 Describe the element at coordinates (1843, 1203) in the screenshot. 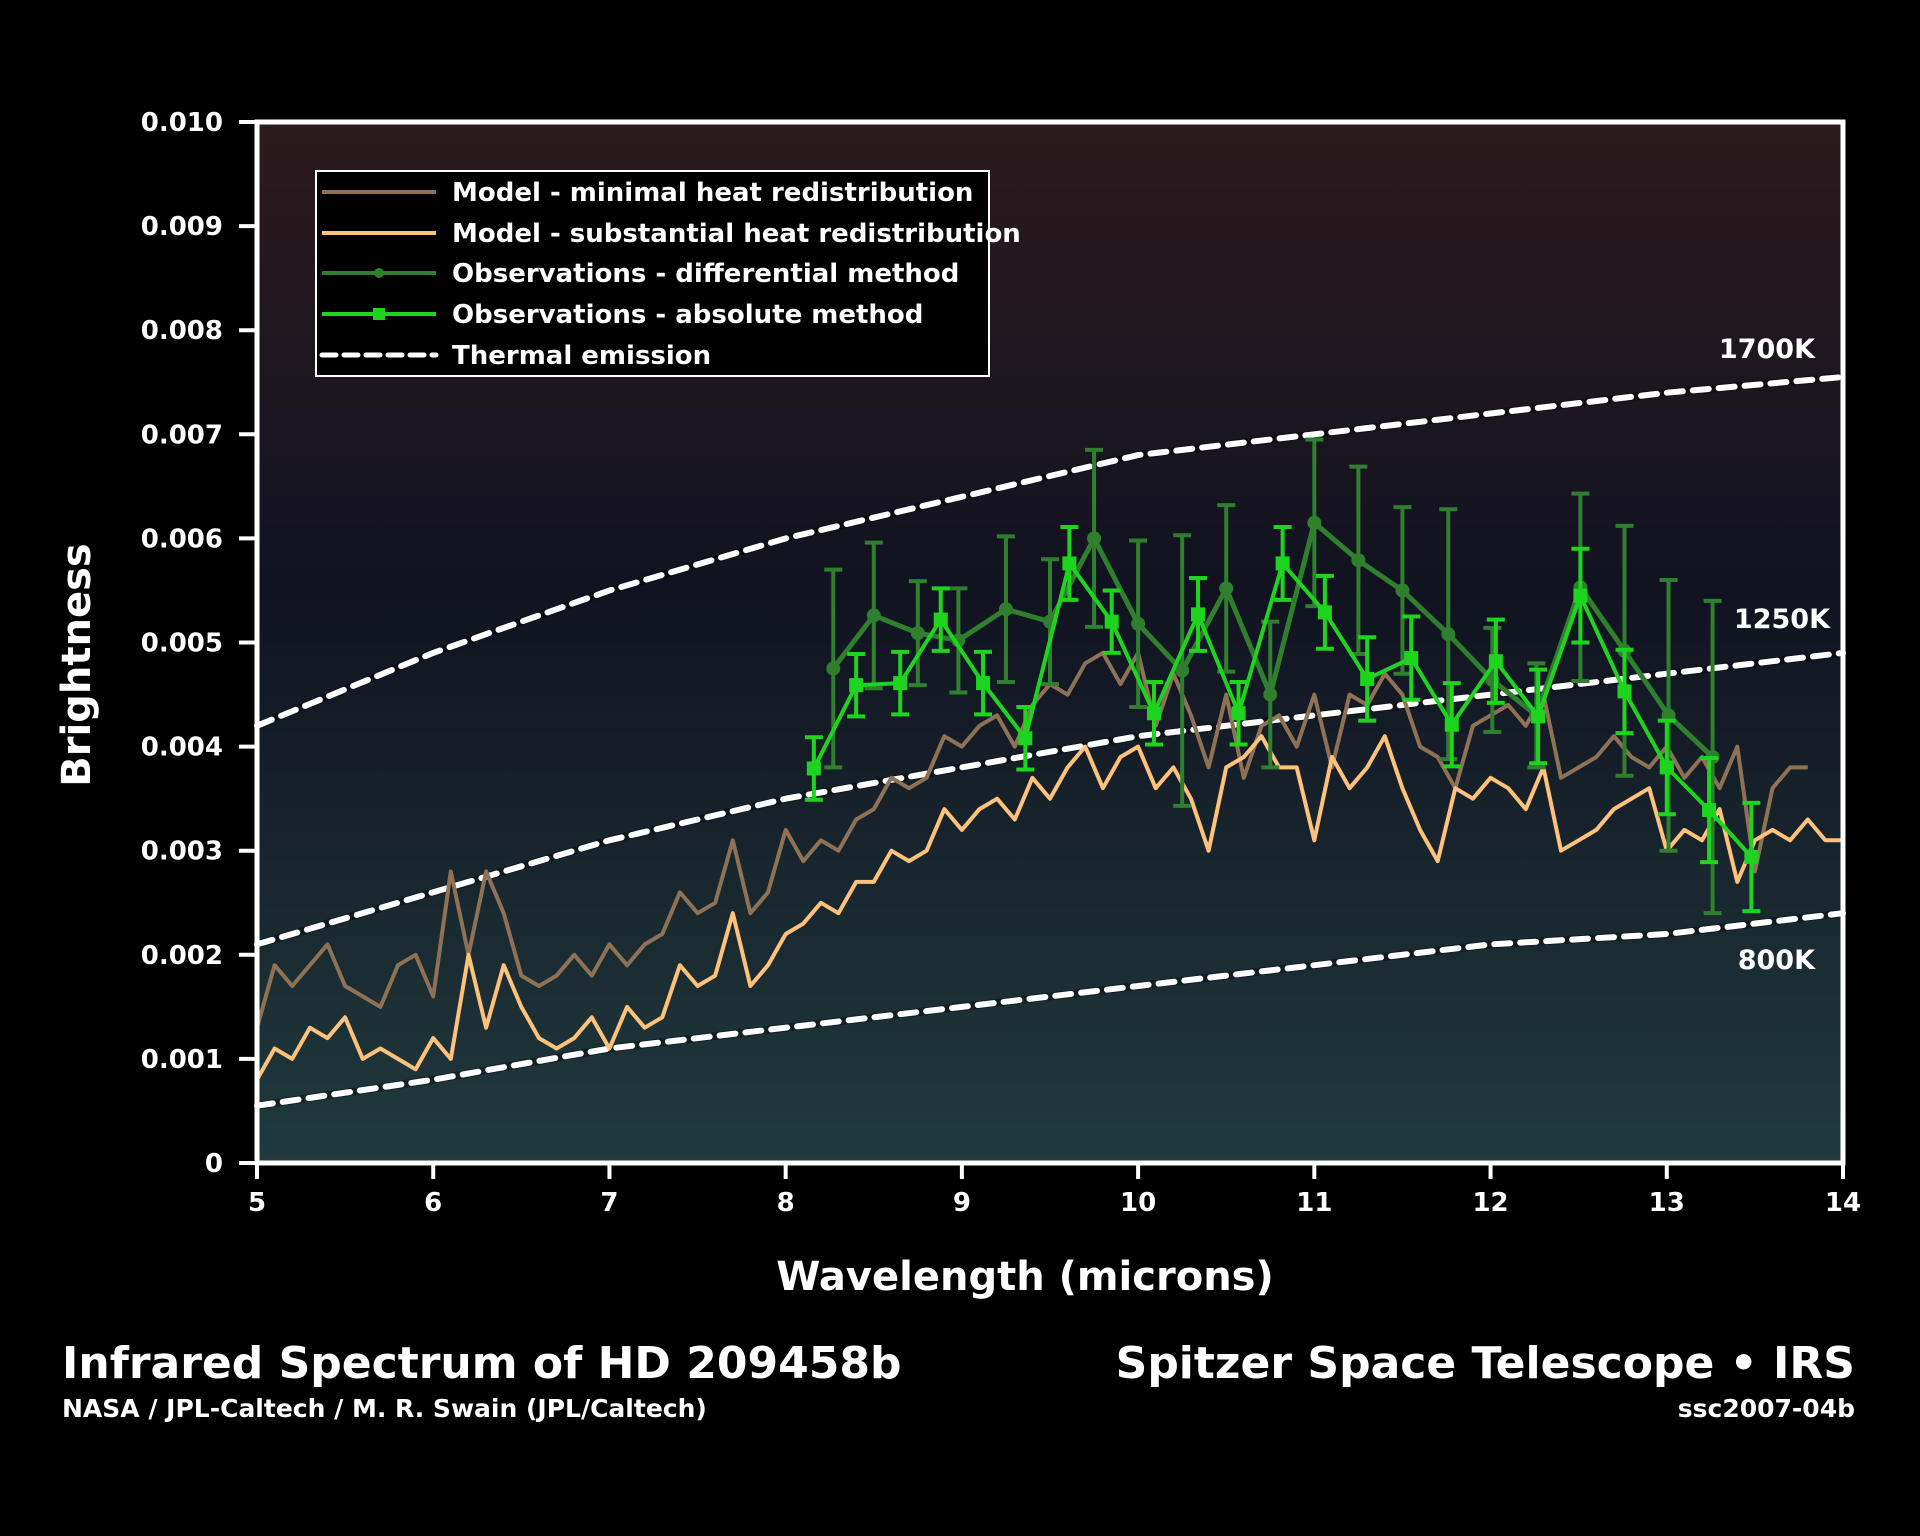

I see `x-tick-label: 14` at that location.